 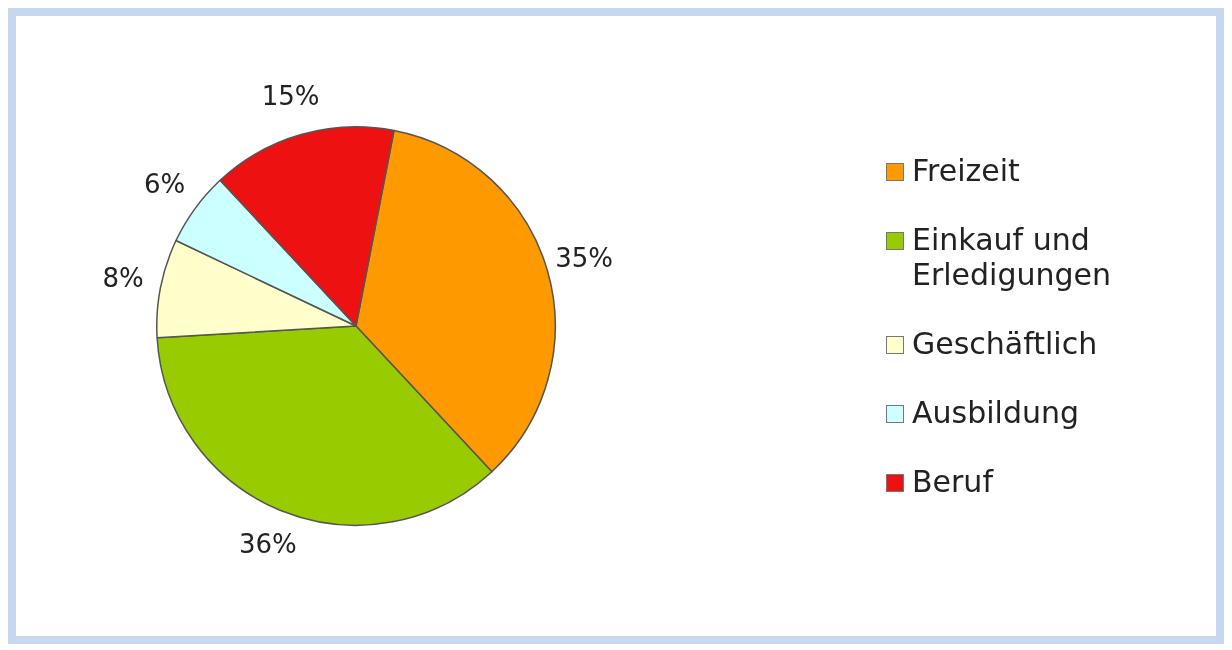 What do you see at coordinates (290, 95) in the screenshot?
I see `data-label: 15%` at bounding box center [290, 95].